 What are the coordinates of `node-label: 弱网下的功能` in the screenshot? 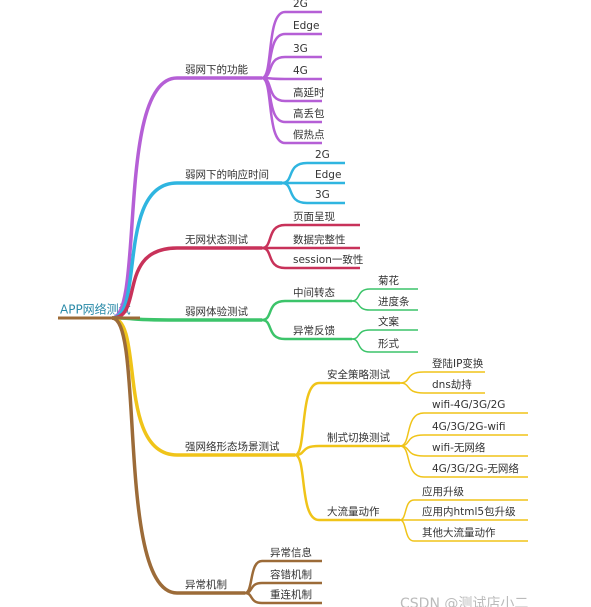 It's located at (216, 69).